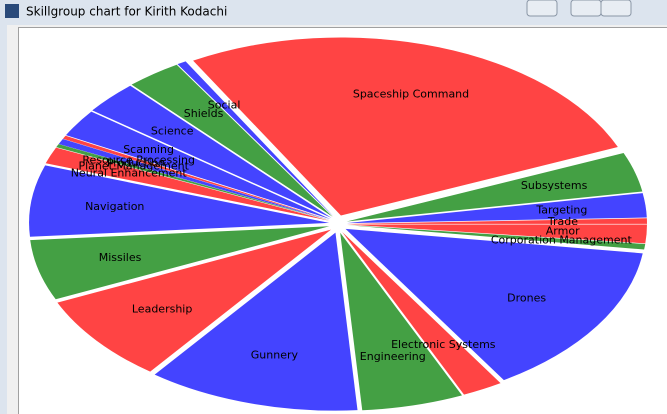  I want to click on slice-label: Production, so click(136, 162).